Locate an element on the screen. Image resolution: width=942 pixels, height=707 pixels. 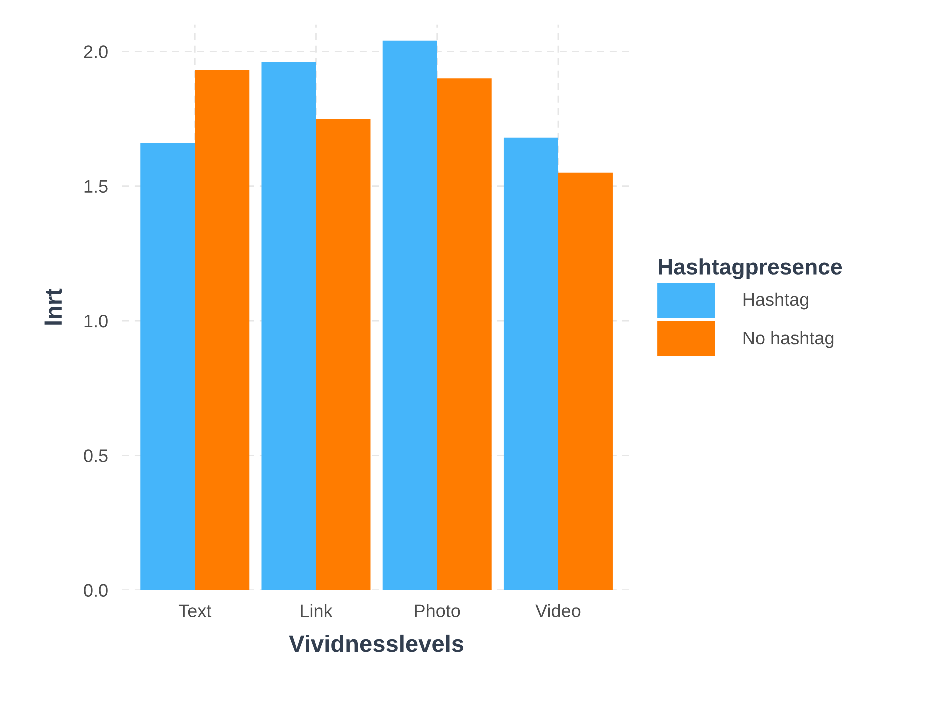
y-tick-label: 1.0 is located at coordinates (96, 321).